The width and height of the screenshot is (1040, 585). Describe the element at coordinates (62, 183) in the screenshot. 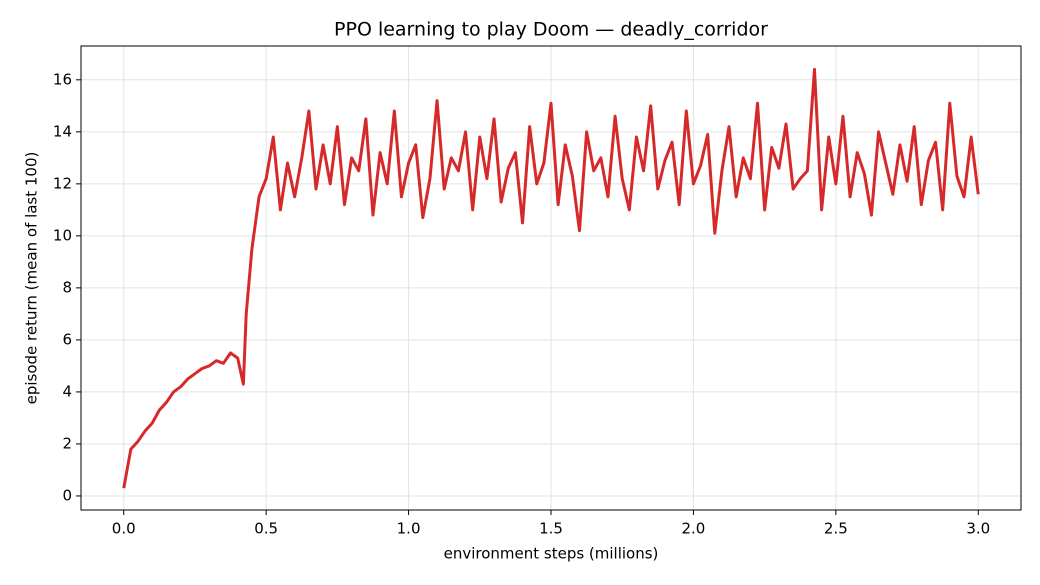

I see `y-tick-label: 12` at that location.